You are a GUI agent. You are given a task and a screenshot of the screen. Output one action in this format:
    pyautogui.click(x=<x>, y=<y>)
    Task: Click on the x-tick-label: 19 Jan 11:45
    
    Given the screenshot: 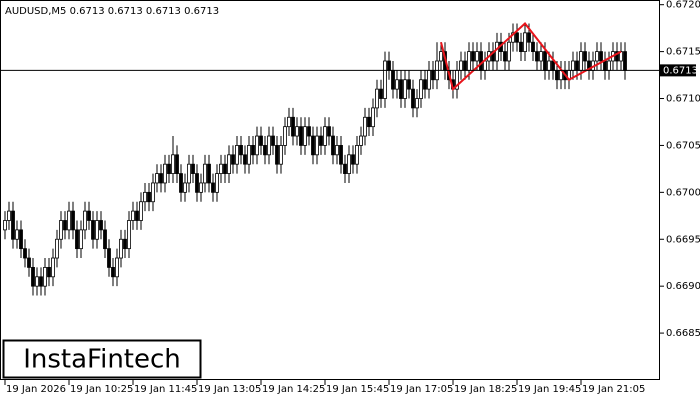 What is the action you would take?
    pyautogui.click(x=165, y=389)
    